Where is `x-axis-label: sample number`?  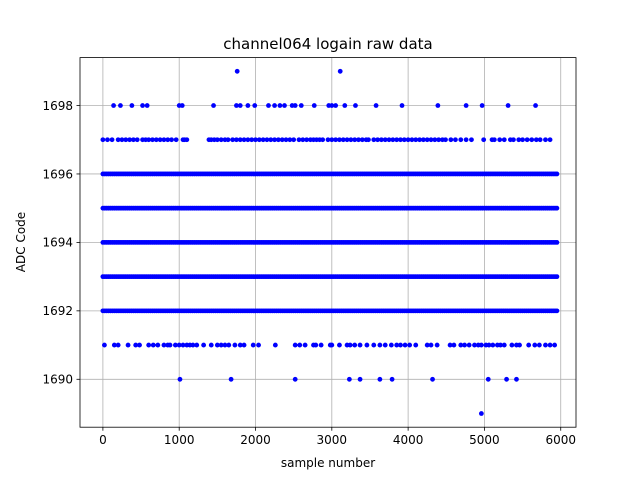
x-axis-label: sample number is located at coordinates (328, 463).